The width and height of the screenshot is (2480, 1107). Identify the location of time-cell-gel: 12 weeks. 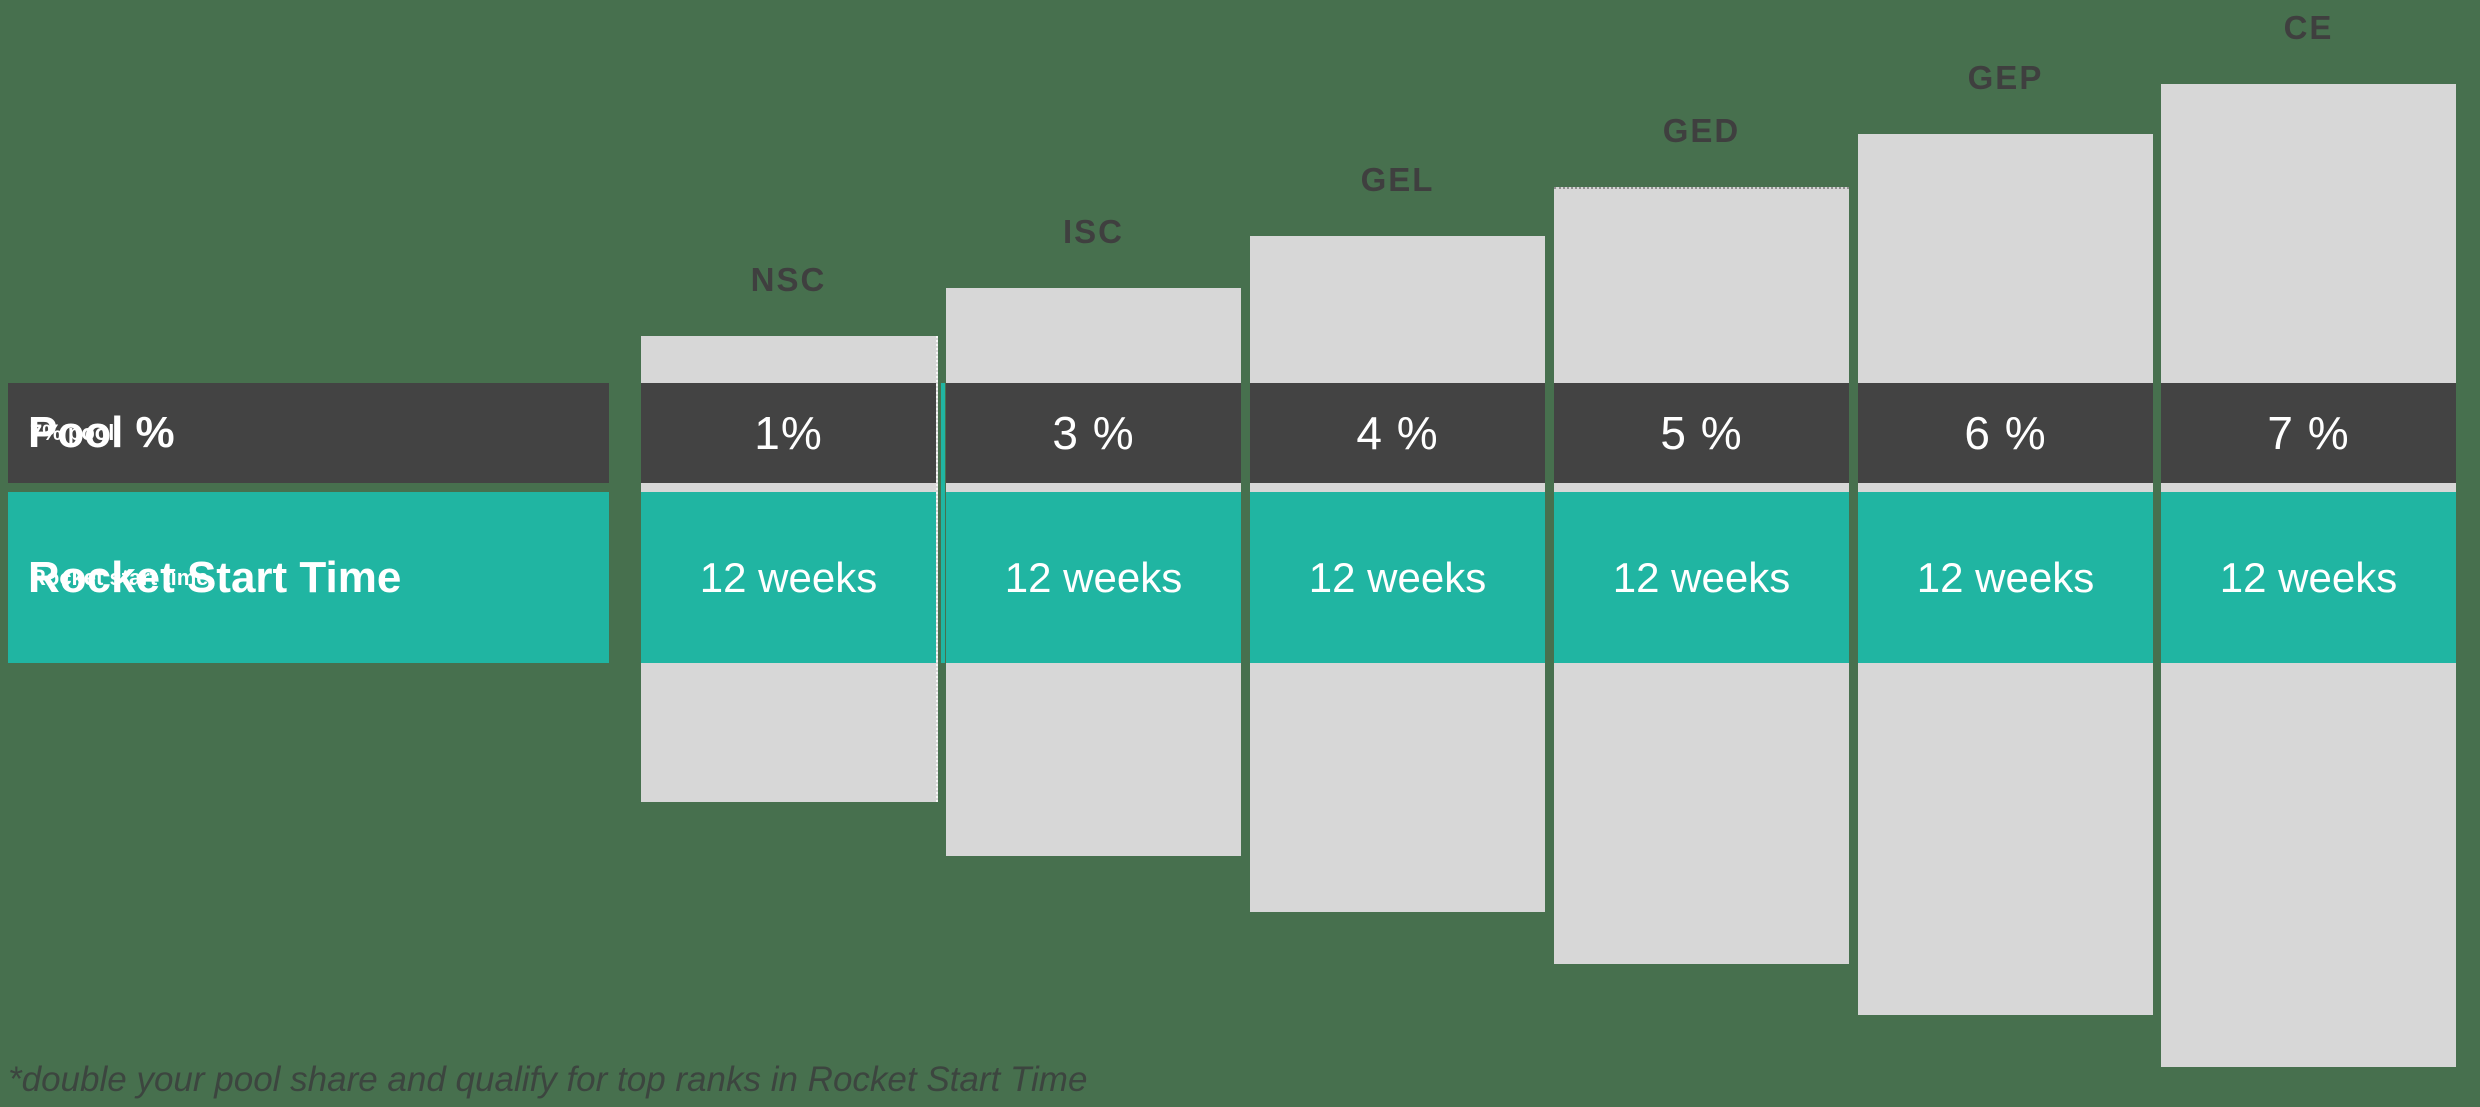
(1397, 577).